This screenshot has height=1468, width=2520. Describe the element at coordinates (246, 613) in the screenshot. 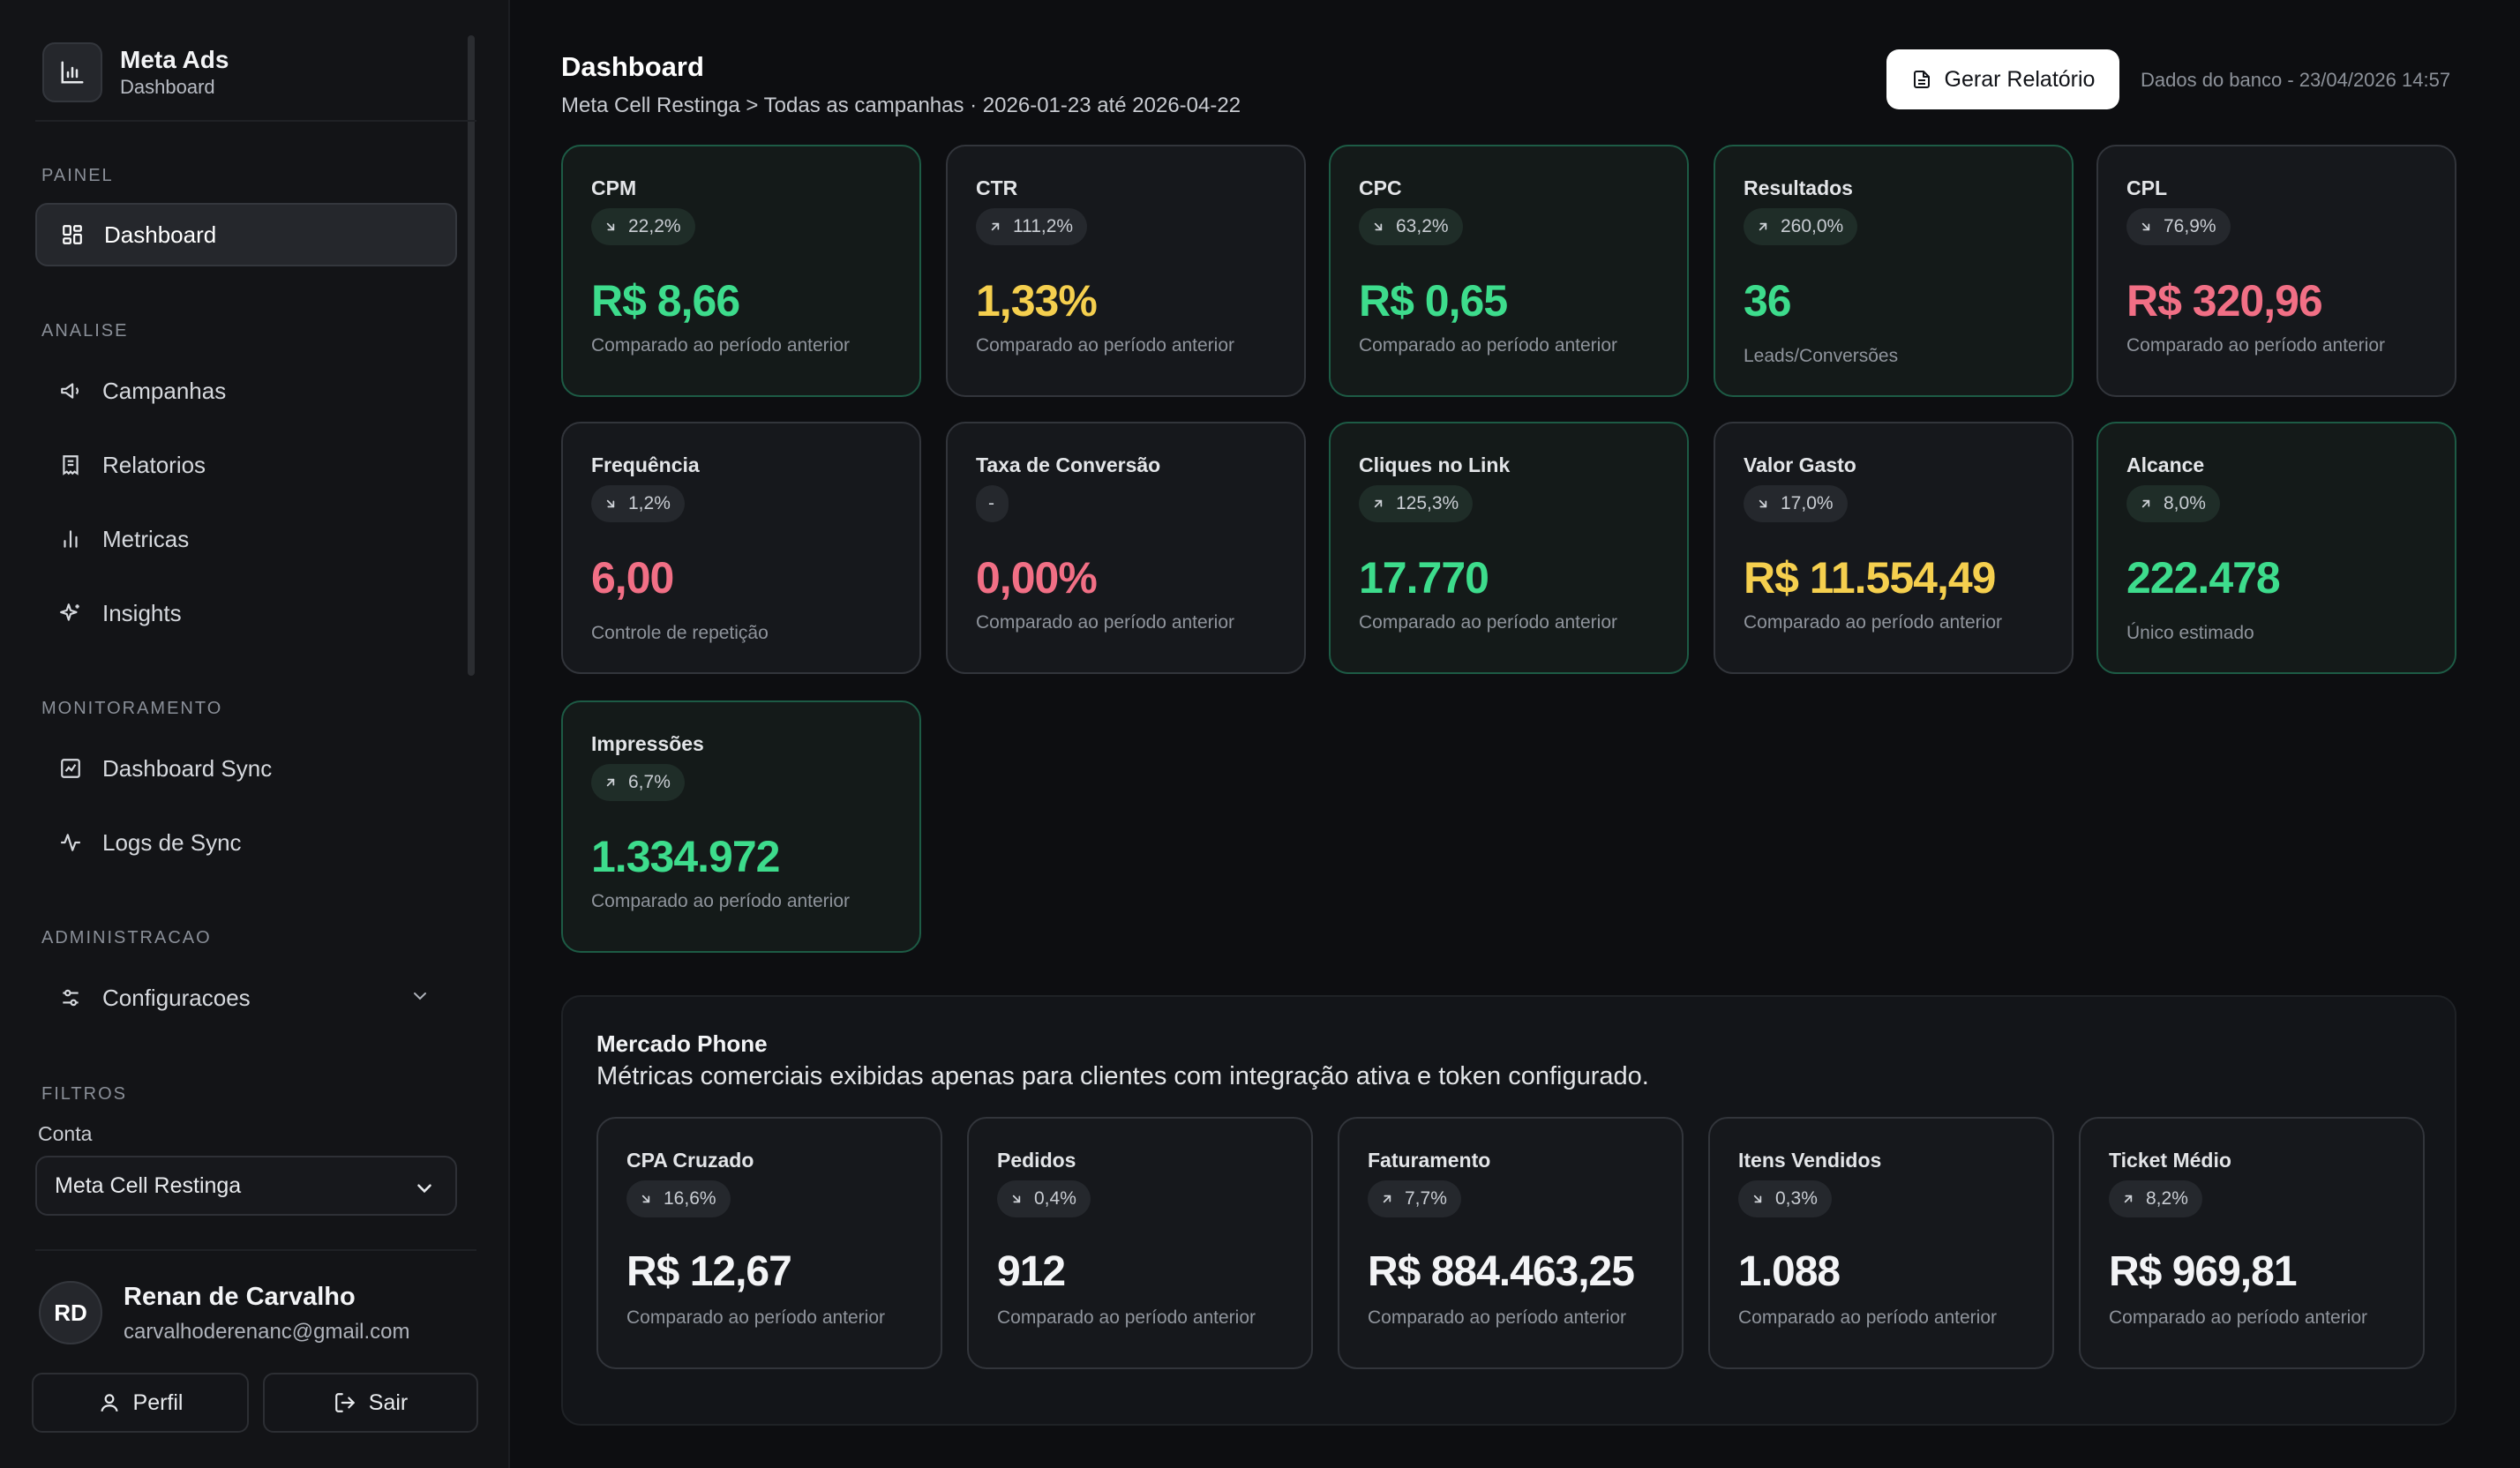

I see `sidebar-item-insights: Insights` at that location.